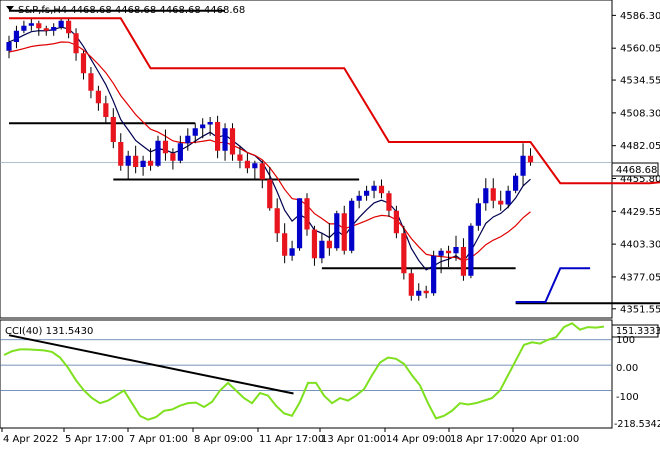 The height and width of the screenshot is (450, 660). Describe the element at coordinates (482, 439) in the screenshot. I see `time-label: 18 Apr 17:00` at that location.